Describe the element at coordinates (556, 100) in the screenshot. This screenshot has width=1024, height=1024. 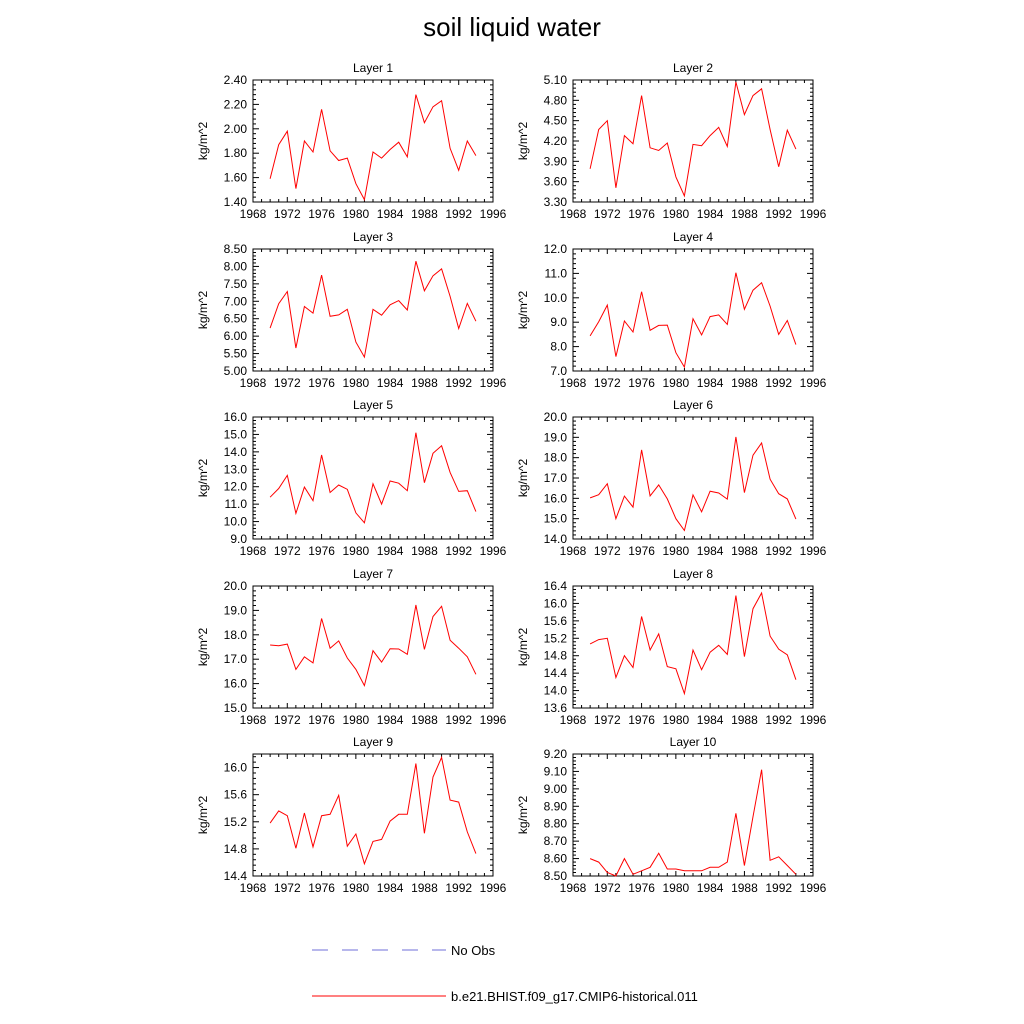
I see `y-tick-label: 4.80` at that location.